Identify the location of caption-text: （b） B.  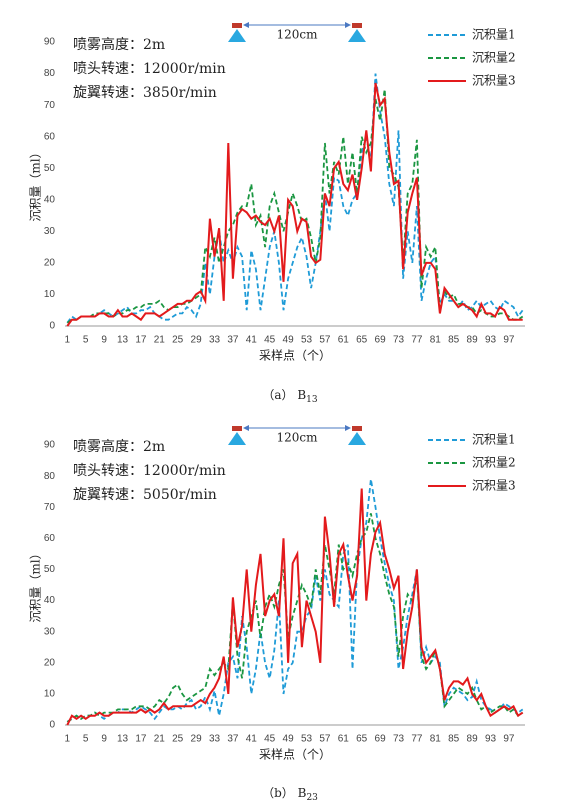
(284, 793).